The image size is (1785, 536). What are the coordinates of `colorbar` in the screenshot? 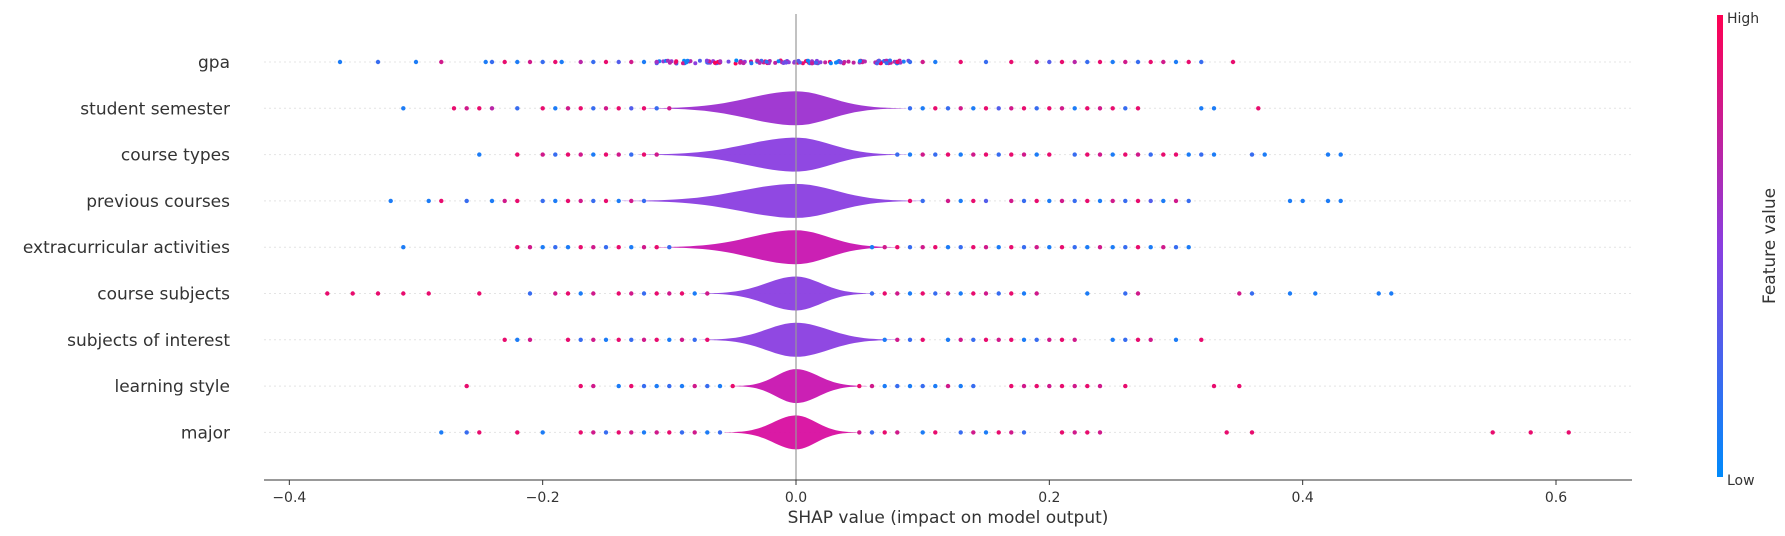 It's located at (1720, 246).